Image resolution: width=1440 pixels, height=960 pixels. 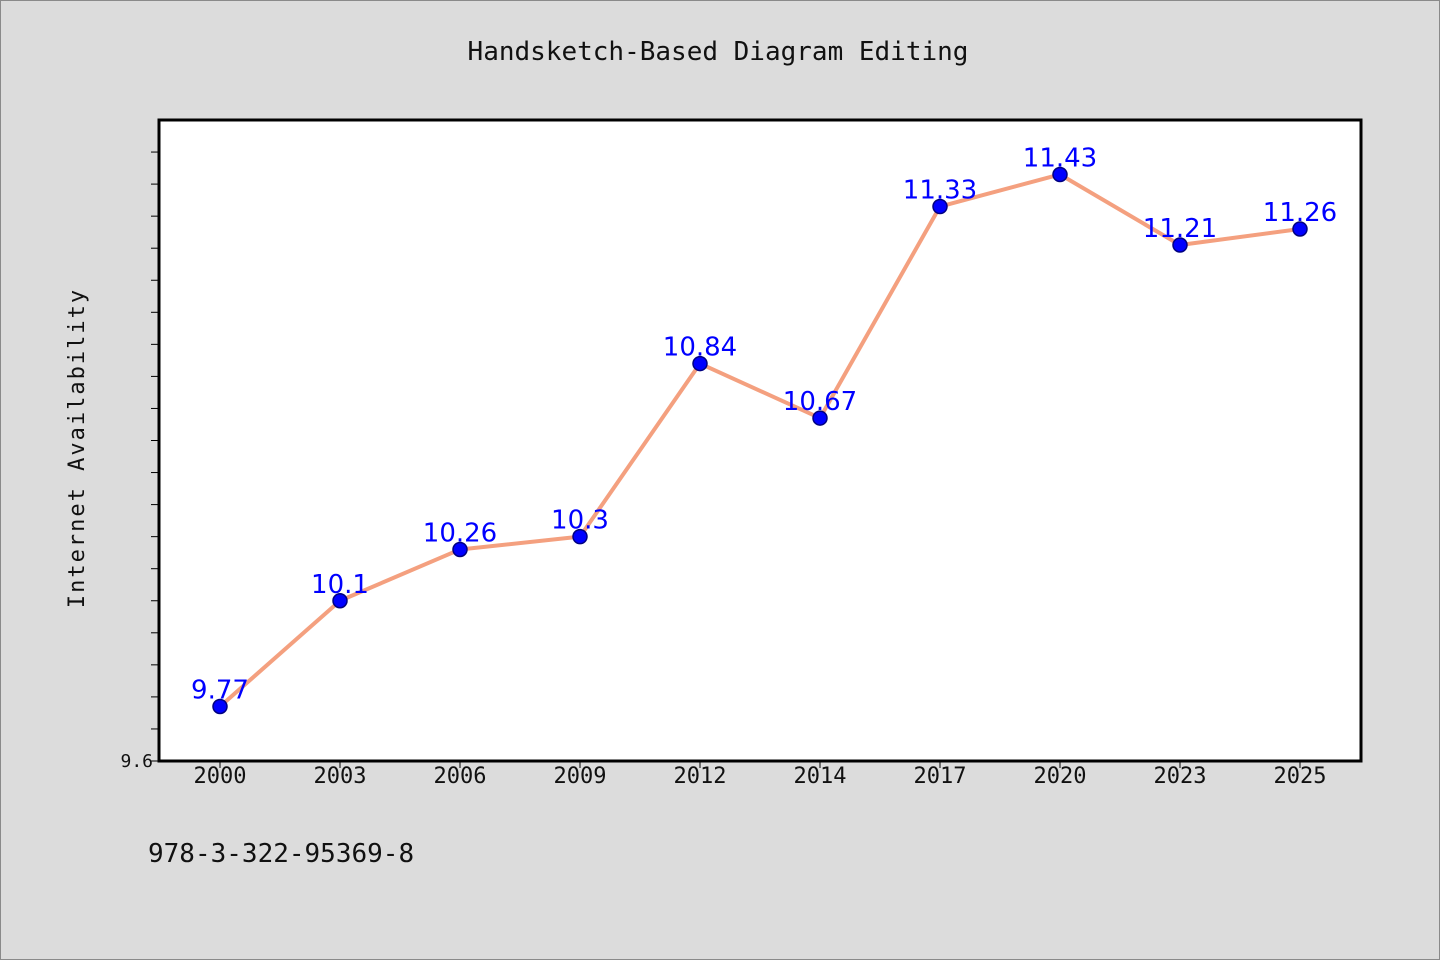 What do you see at coordinates (718, 52) in the screenshot?
I see `chart-title: Handsketch-Based Diagram Editing` at bounding box center [718, 52].